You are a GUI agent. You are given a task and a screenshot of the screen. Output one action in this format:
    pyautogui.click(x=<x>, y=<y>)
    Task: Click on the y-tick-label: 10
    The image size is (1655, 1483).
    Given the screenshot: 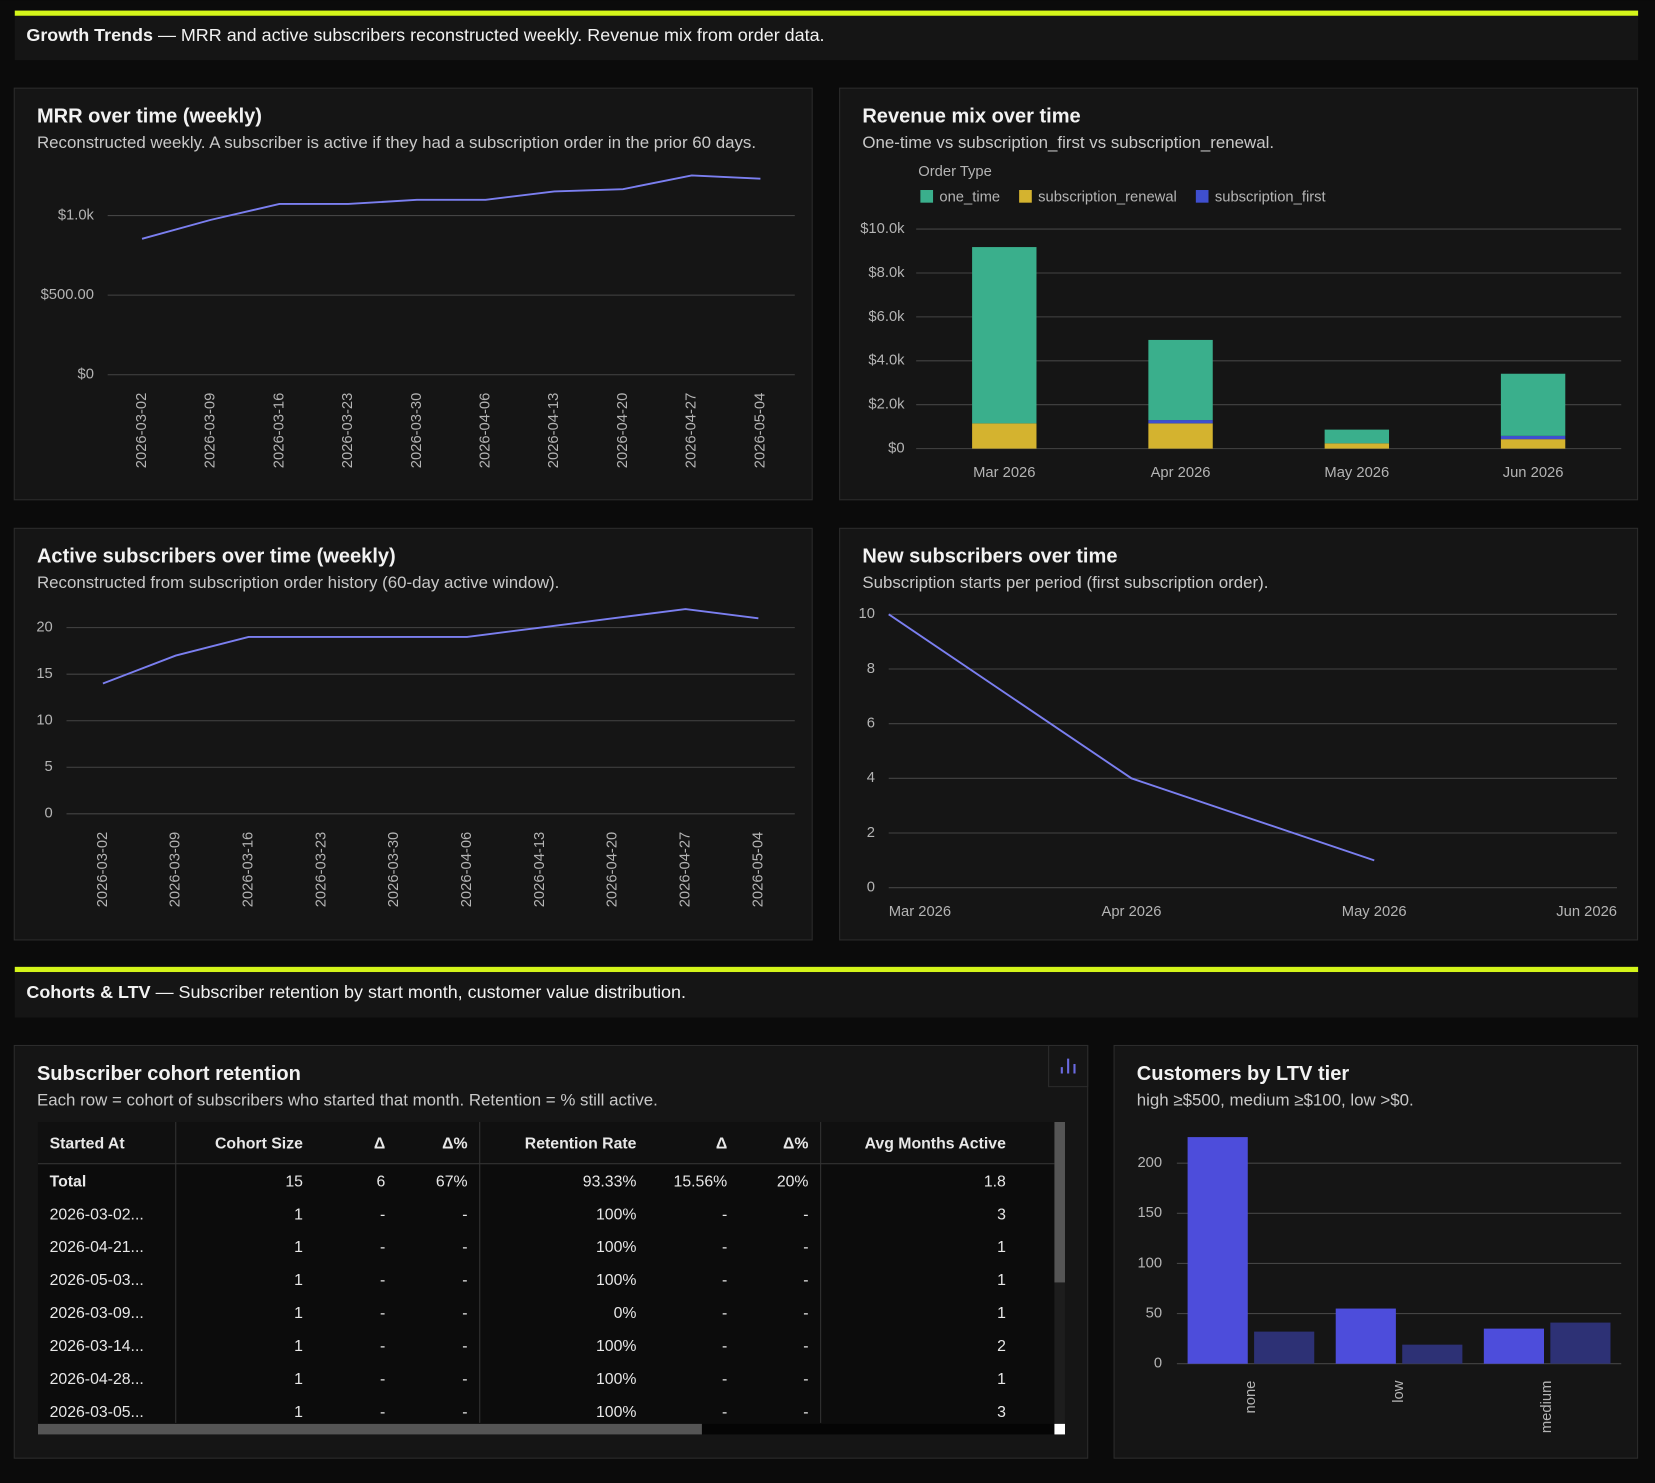 What is the action you would take?
    pyautogui.click(x=867, y=614)
    